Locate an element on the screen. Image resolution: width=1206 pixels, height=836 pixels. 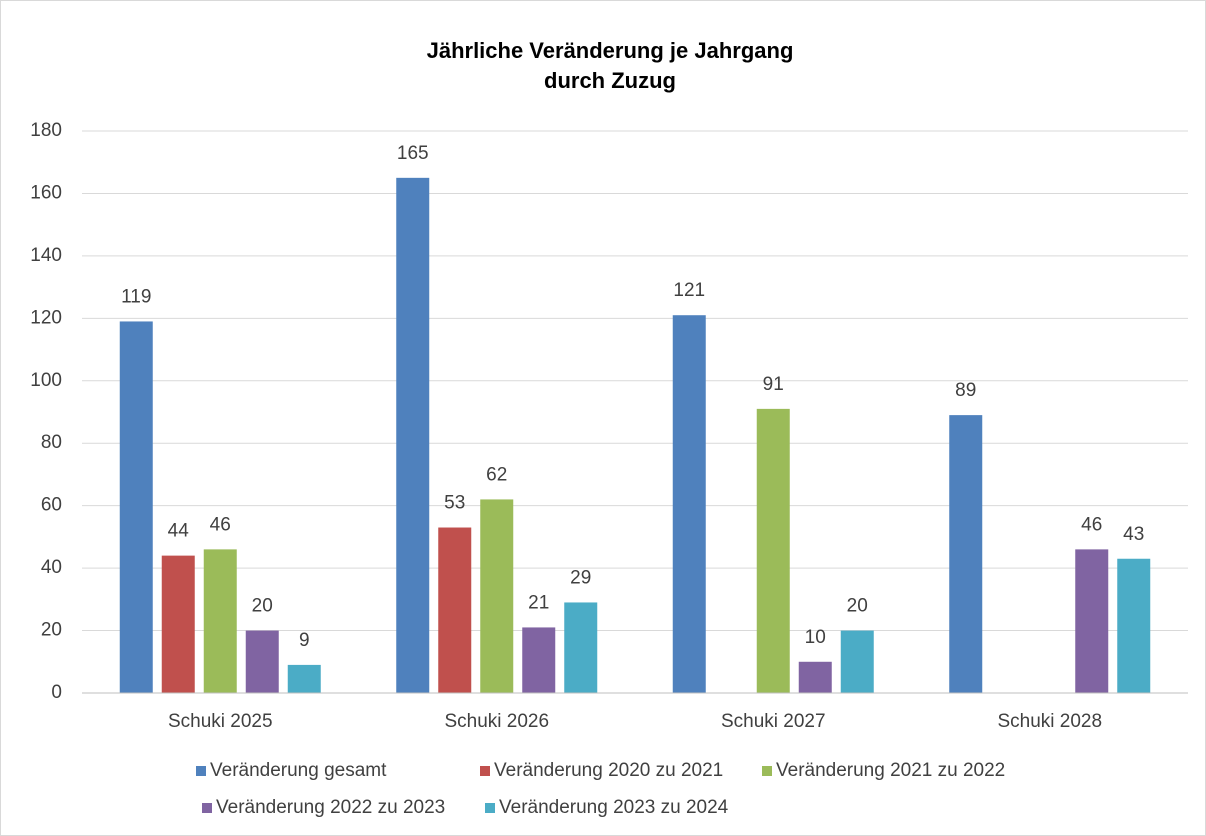
data-label: 9 is located at coordinates (304, 640).